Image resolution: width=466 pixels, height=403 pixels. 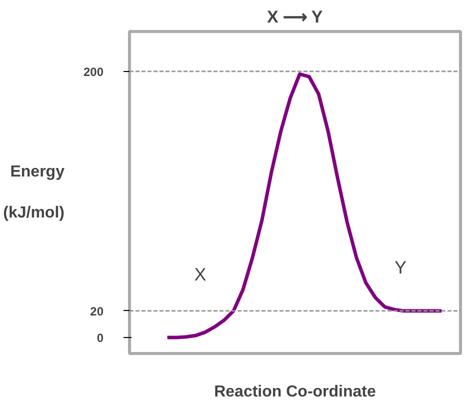 I want to click on text: Energy (kJ/mol), so click(x=33, y=193).